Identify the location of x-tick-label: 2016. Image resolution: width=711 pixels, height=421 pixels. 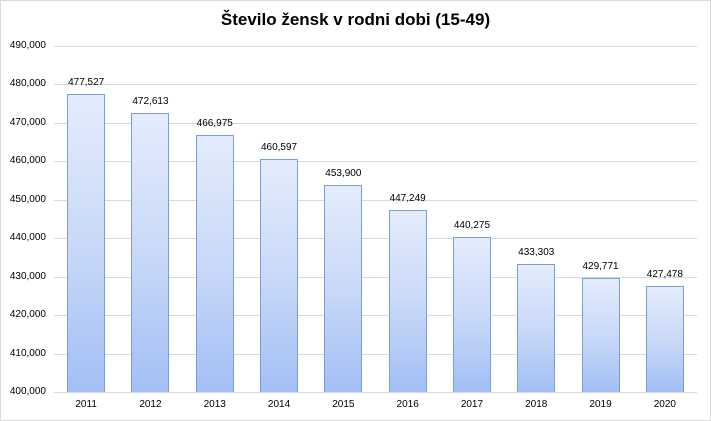
(407, 404).